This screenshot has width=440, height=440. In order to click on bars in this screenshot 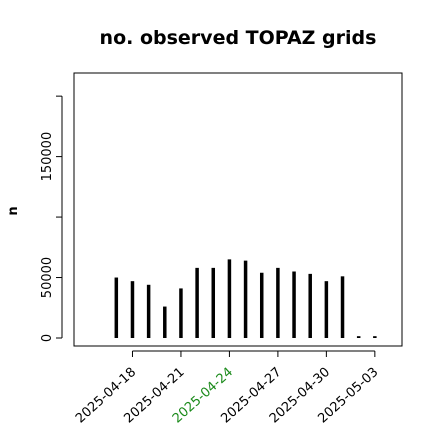, I will do `click(245, 298)`.